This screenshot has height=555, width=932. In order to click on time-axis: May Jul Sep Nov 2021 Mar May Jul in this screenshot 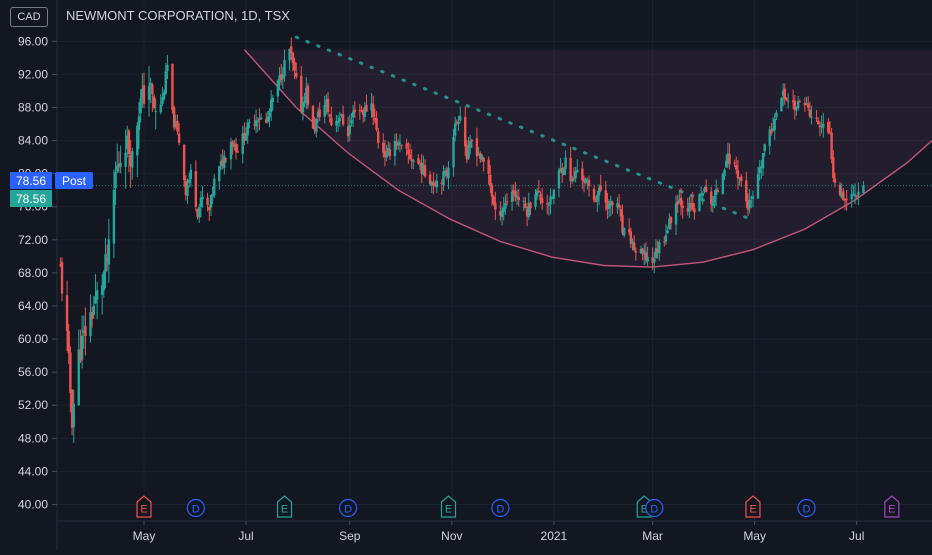, I will do `click(499, 532)`.